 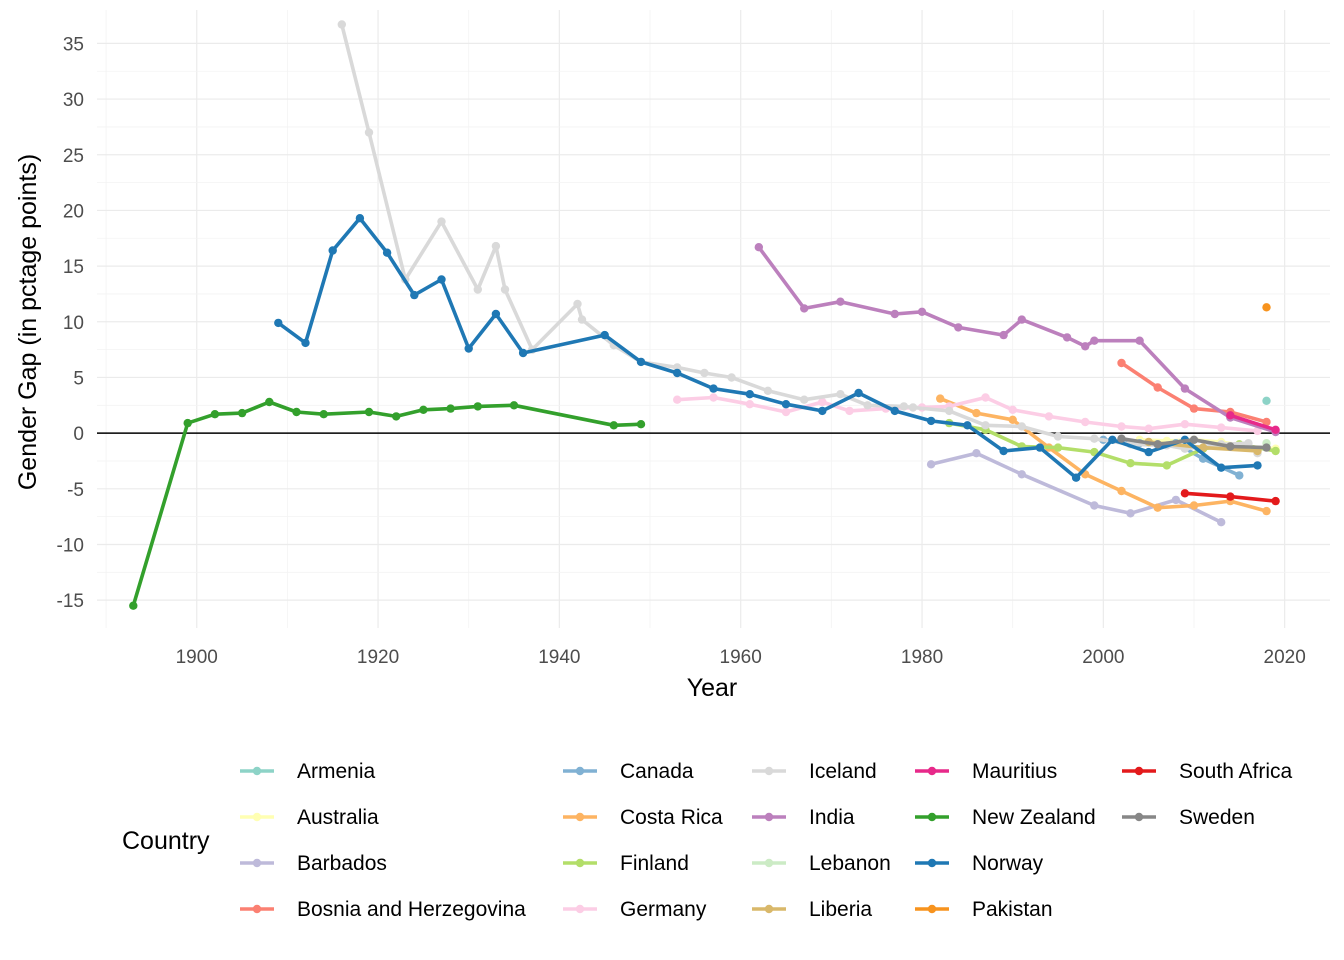 I want to click on legend-item-costa-rica: Costa Rica, so click(x=643, y=817).